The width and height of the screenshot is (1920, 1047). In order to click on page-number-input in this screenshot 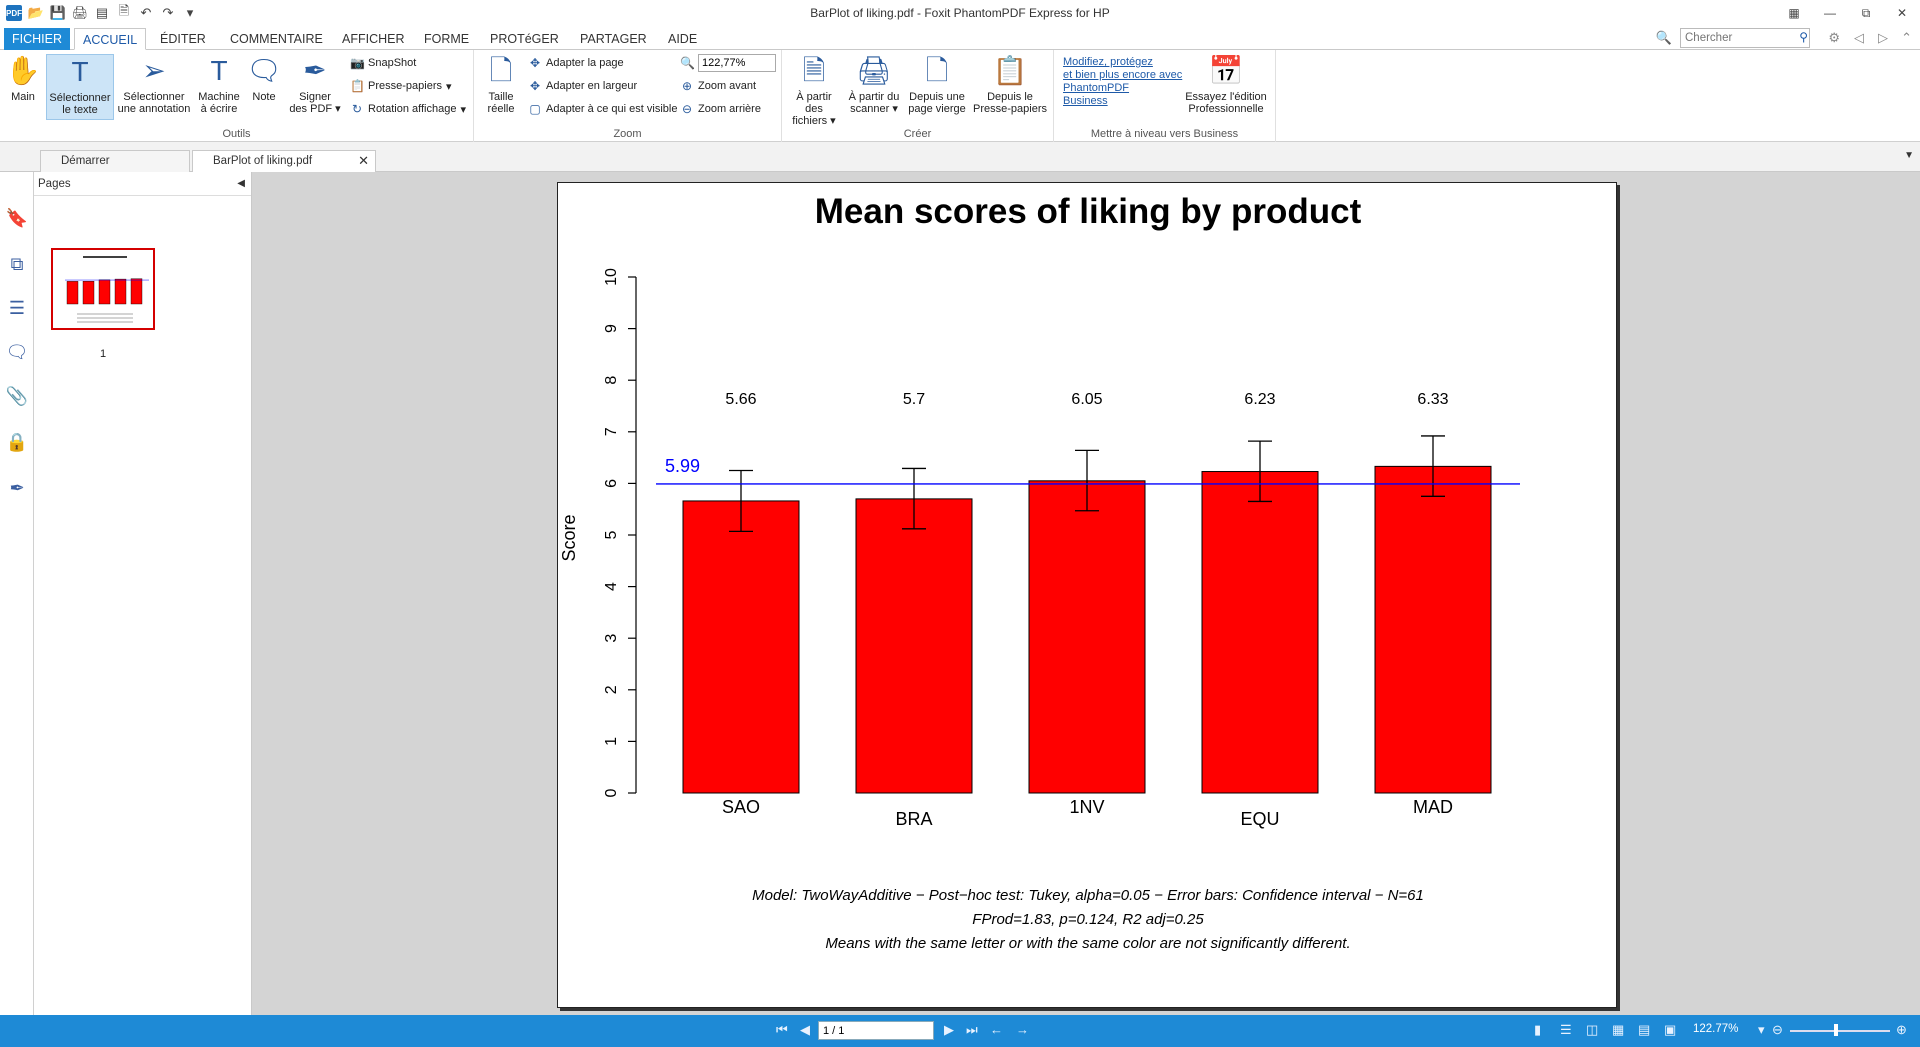, I will do `click(876, 1030)`.